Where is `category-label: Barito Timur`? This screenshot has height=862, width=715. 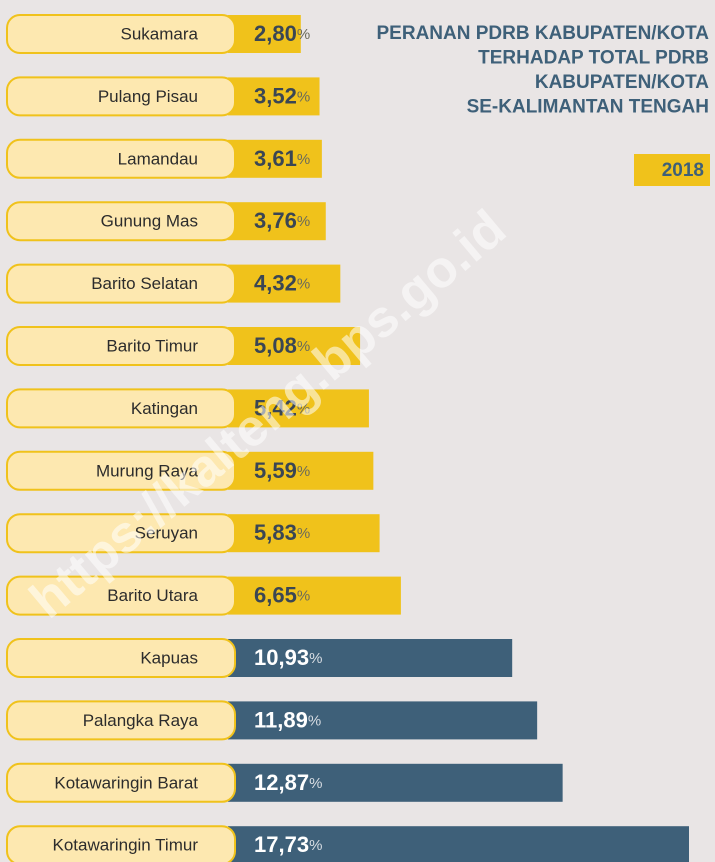
category-label: Barito Timur is located at coordinates (152, 345).